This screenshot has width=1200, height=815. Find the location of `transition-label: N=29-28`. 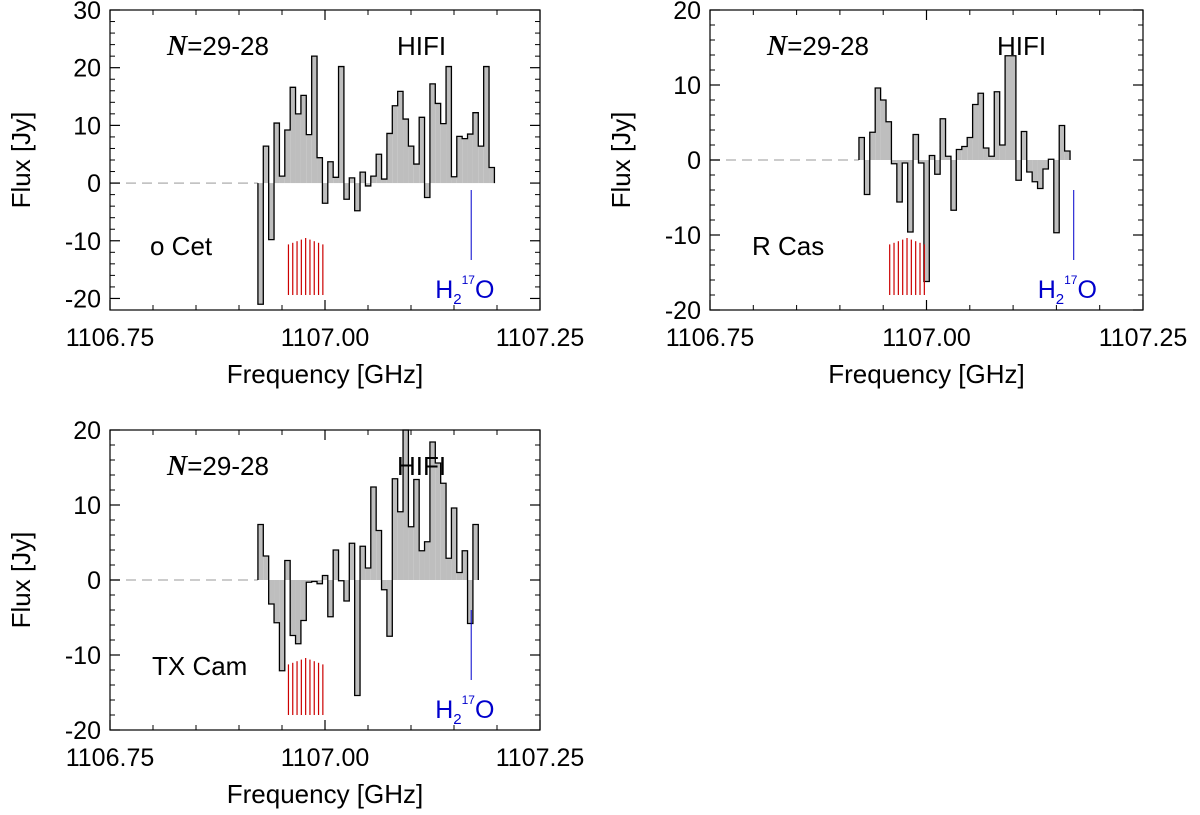

transition-label: N=29-28 is located at coordinates (217, 46).